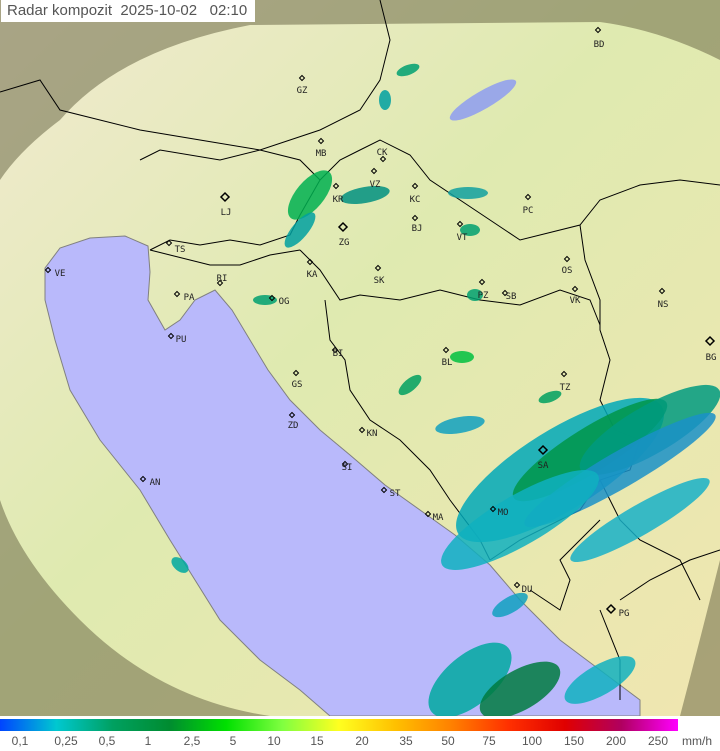 This screenshot has height=751, width=720. What do you see at coordinates (483, 289) in the screenshot?
I see `city-pz: PZ` at bounding box center [483, 289].